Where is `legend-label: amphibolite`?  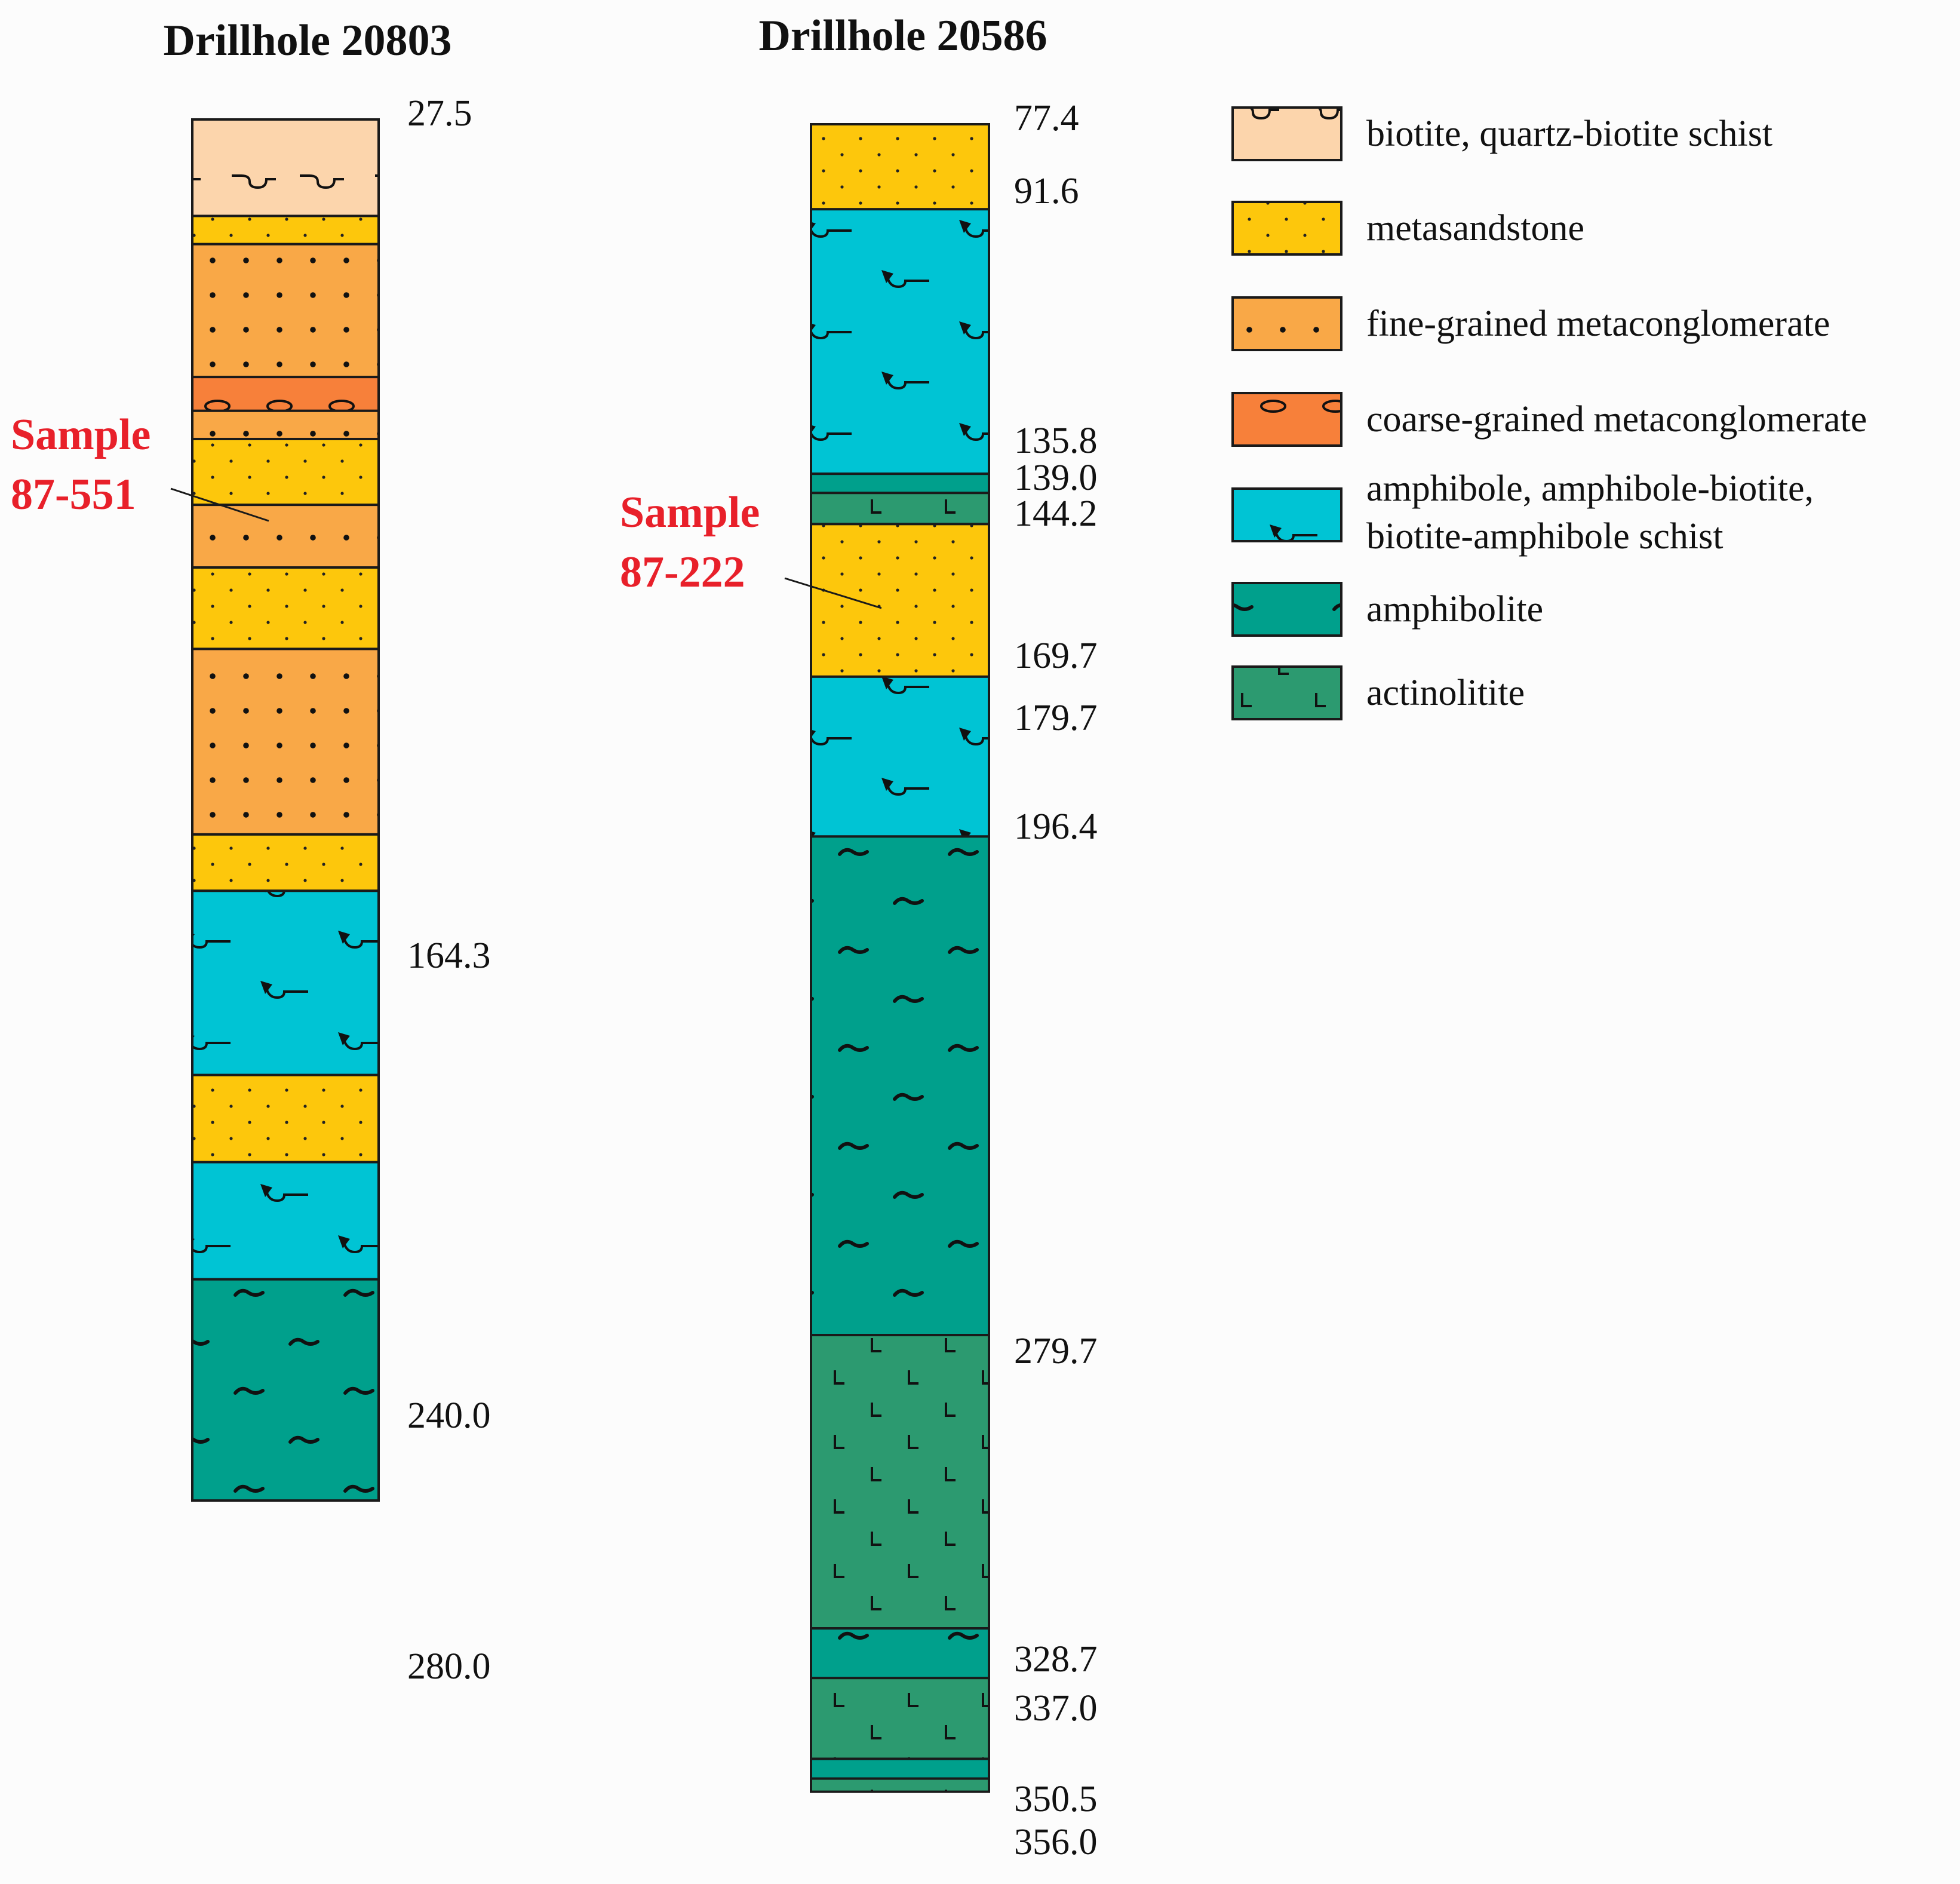 legend-label: amphibolite is located at coordinates (1454, 609).